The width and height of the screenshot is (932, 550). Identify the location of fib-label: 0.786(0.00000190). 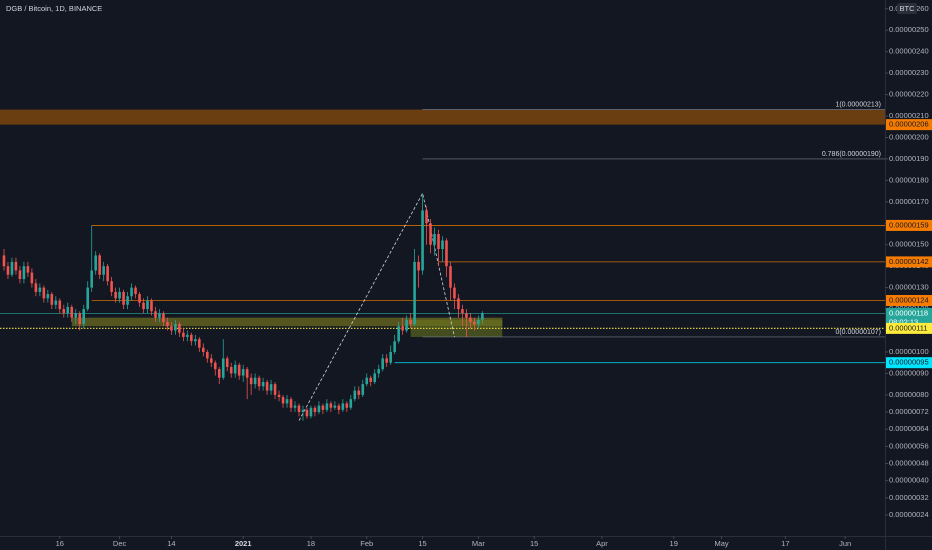
(851, 154).